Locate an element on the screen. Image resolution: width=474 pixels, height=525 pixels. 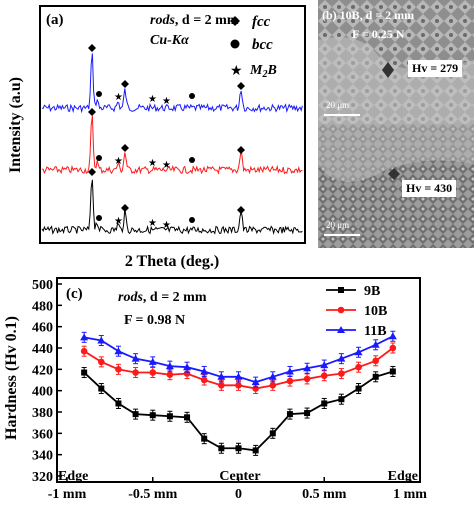
micrograph-top-texture is located at coordinates (396, 62).